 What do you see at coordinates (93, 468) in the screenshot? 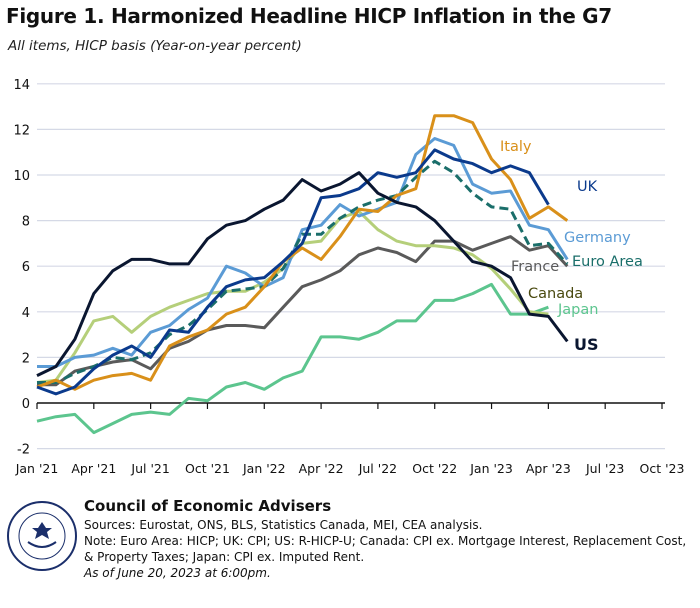
I see `x-tick-label: Apr '21` at bounding box center [93, 468].